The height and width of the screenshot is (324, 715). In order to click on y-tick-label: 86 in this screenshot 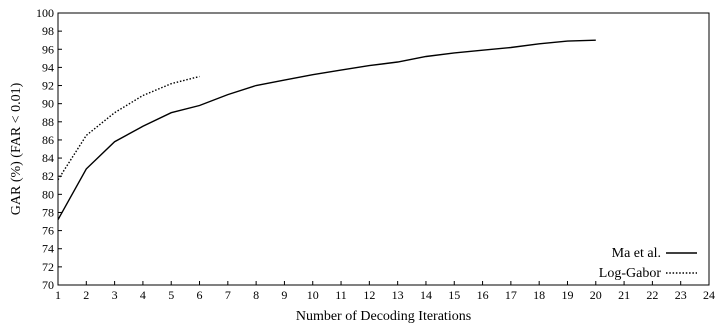, I will do `click(48, 140)`.